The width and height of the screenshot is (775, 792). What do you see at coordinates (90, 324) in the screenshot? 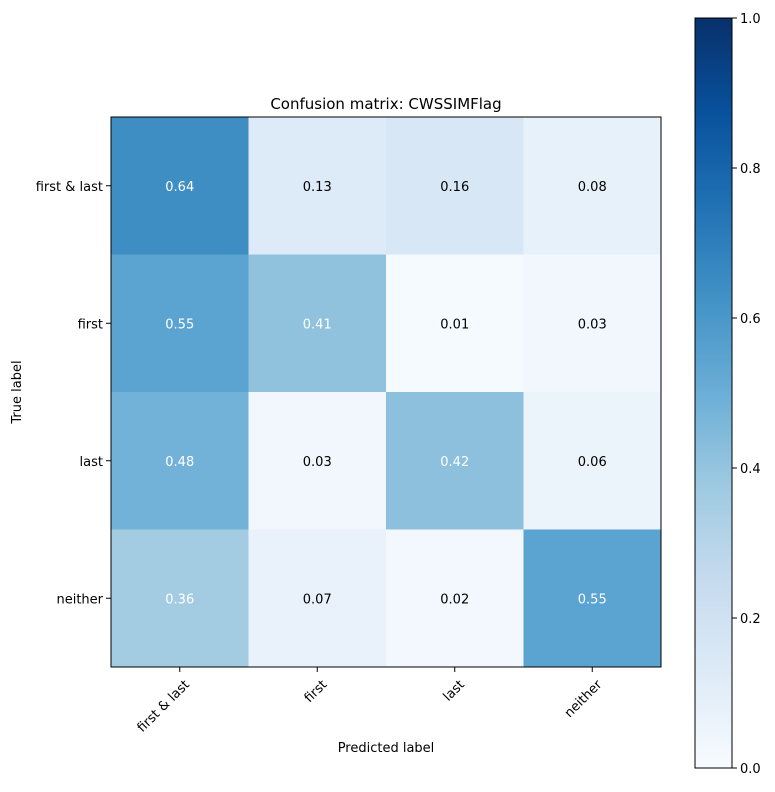
I see `y-tick-label: first` at bounding box center [90, 324].